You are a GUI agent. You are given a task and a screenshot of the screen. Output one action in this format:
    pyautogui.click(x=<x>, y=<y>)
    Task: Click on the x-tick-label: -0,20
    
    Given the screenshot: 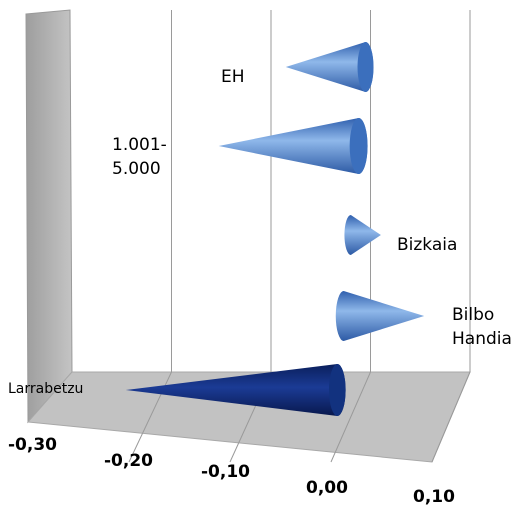 What is the action you would take?
    pyautogui.click(x=128, y=461)
    